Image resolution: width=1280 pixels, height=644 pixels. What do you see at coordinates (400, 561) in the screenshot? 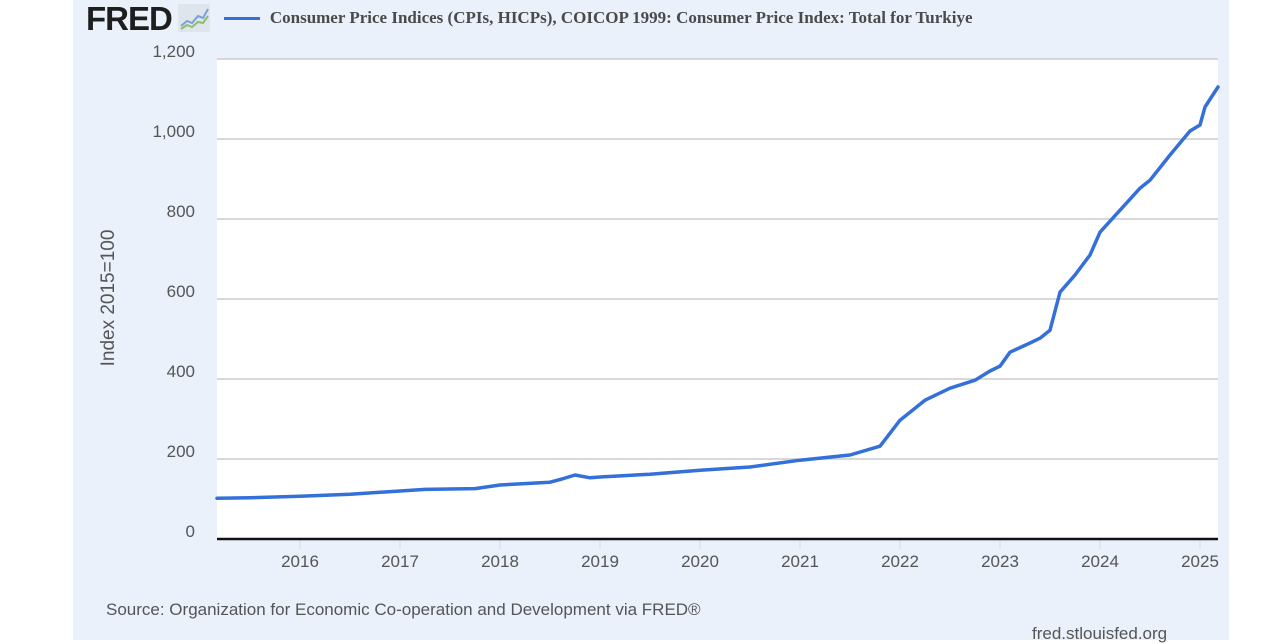
I see `x-tick-label: 2017` at bounding box center [400, 561].